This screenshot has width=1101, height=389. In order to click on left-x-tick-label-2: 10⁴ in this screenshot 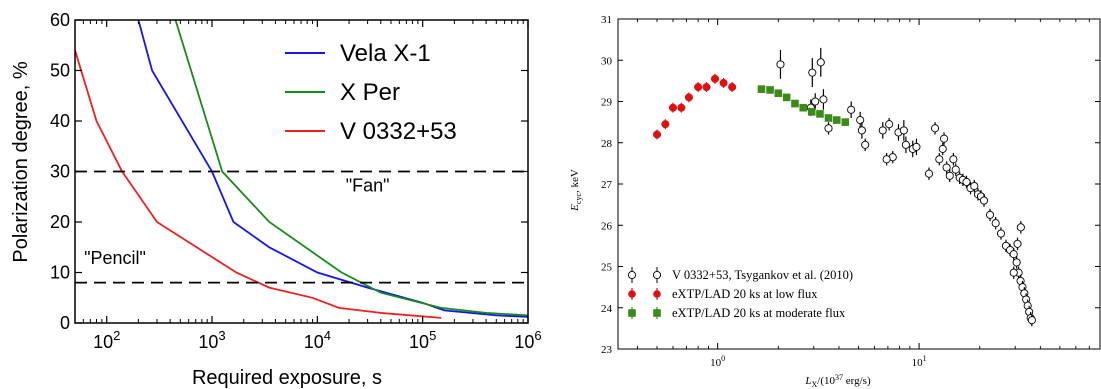, I will do `click(317, 340)`.